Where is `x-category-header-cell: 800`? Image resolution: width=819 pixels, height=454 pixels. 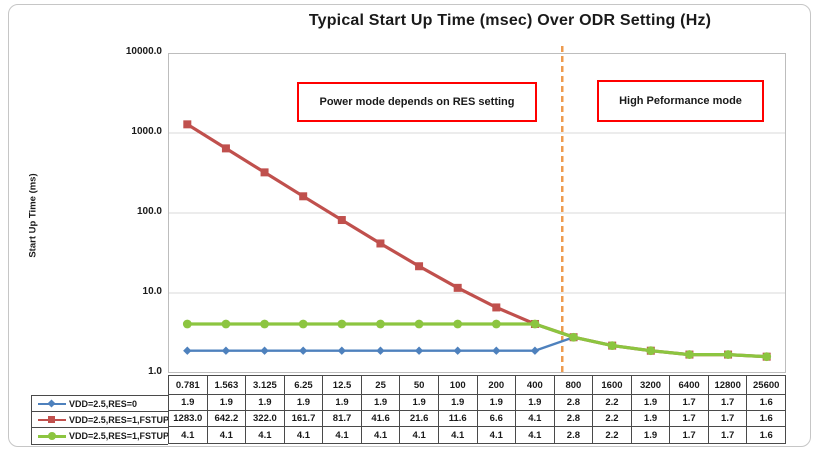 x-category-header-cell: 800 is located at coordinates (574, 385).